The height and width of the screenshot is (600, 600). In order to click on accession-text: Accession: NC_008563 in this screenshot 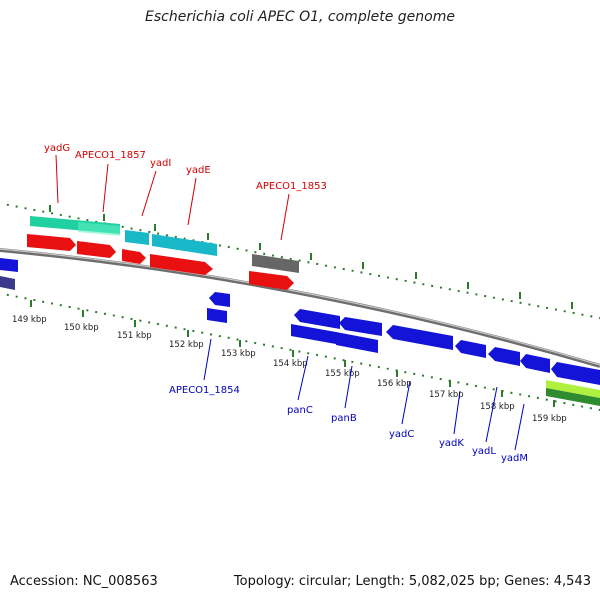, I will do `click(84, 581)`.